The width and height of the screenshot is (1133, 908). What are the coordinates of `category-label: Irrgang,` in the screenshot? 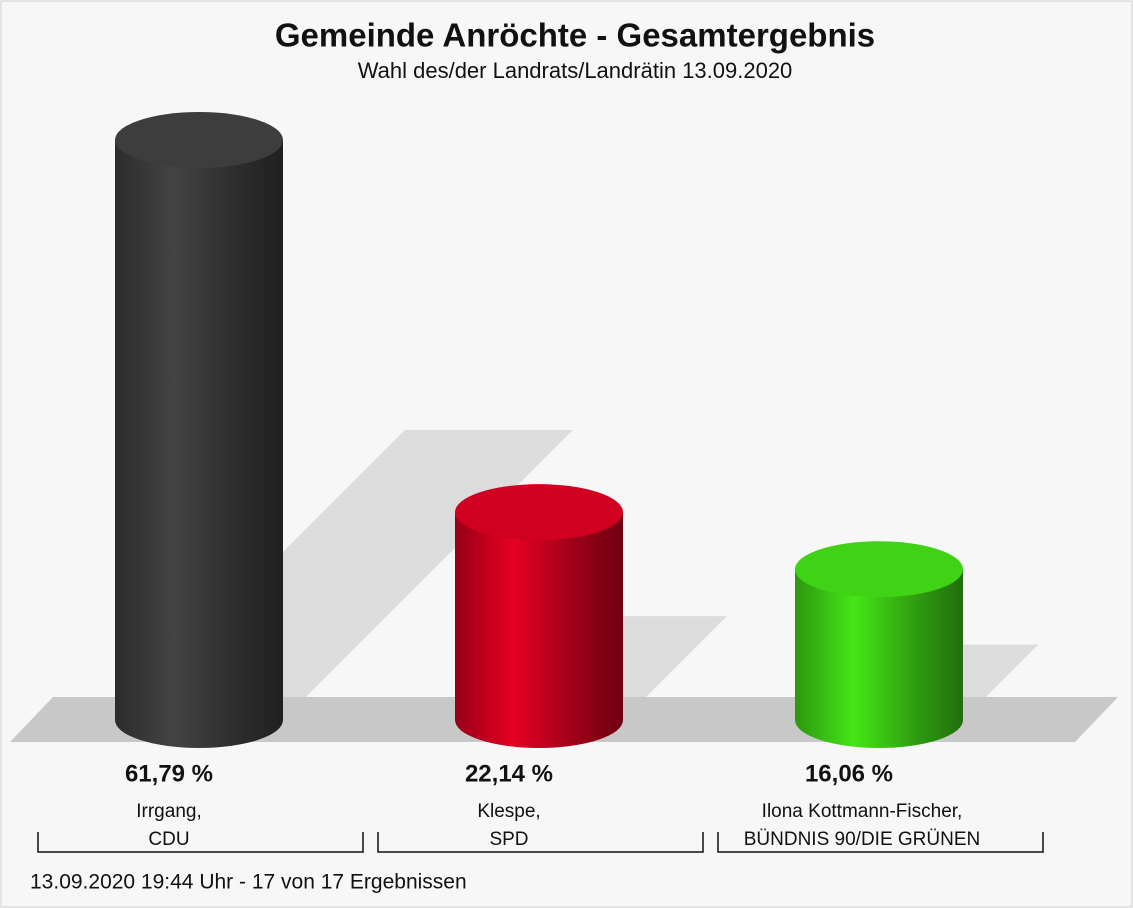 It's located at (168, 811).